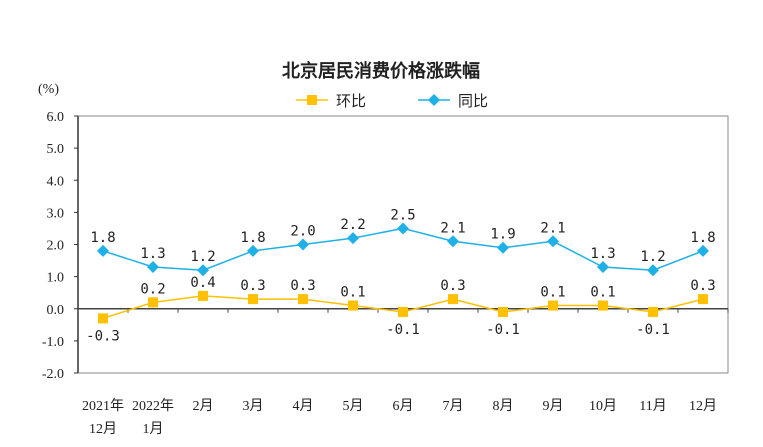 The height and width of the screenshot is (447, 763). What do you see at coordinates (652, 406) in the screenshot?
I see `x-tick-label: 11月` at bounding box center [652, 406].